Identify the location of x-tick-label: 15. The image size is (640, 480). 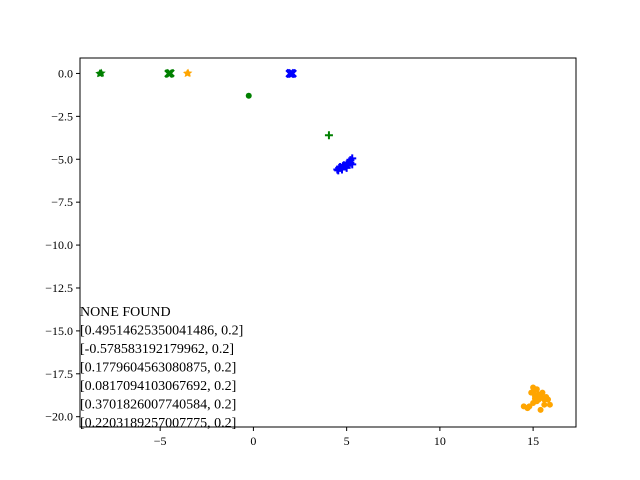
(533, 441).